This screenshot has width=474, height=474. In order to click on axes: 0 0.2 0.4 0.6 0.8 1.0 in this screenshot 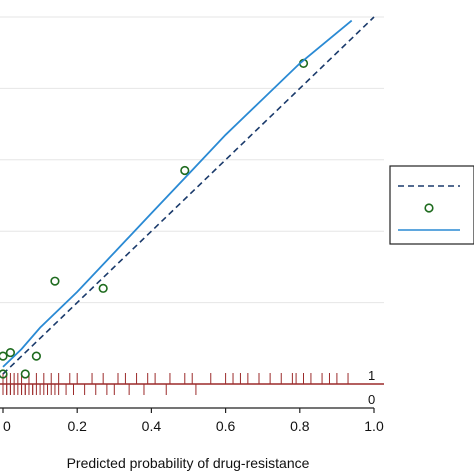, I will do `click(192, 420)`.